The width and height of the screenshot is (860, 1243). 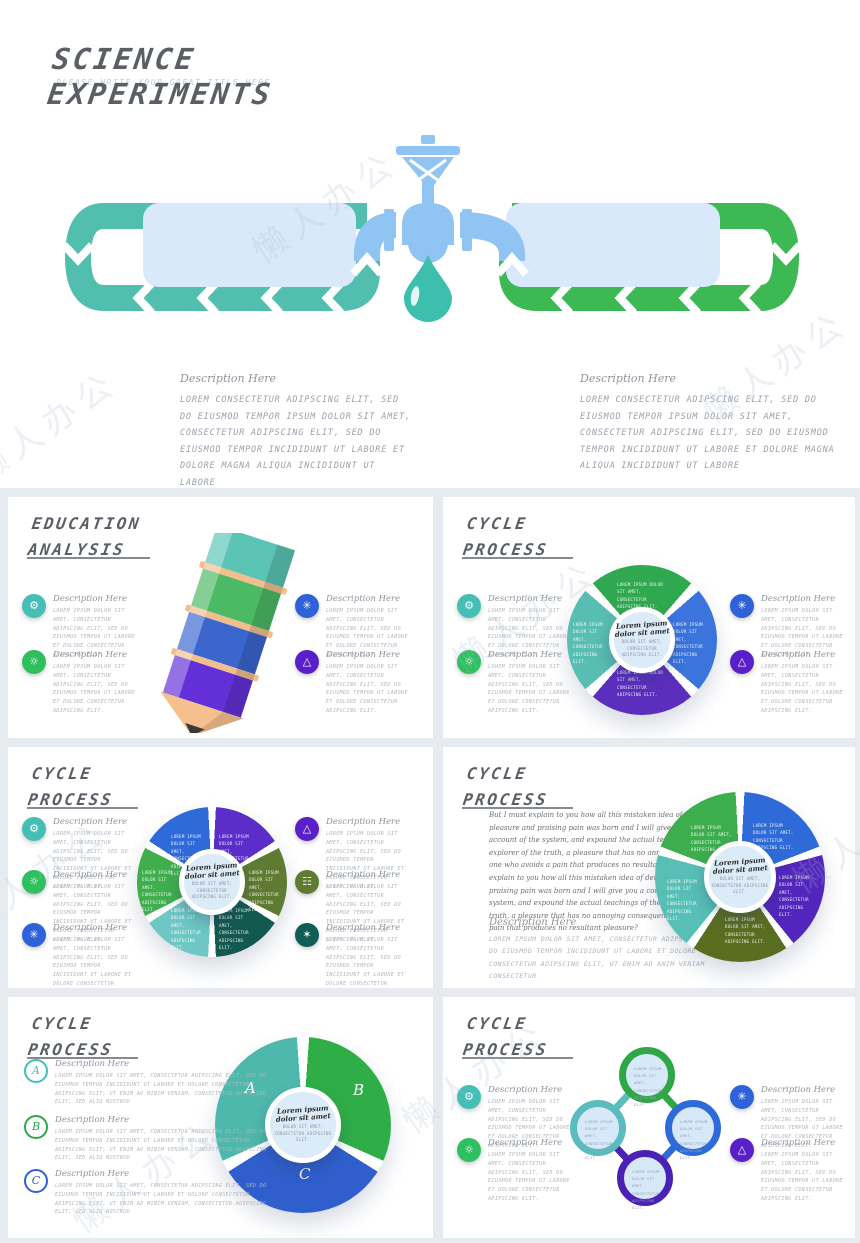 What do you see at coordinates (307, 935) in the screenshot?
I see `spark-icon: ✶` at bounding box center [307, 935].